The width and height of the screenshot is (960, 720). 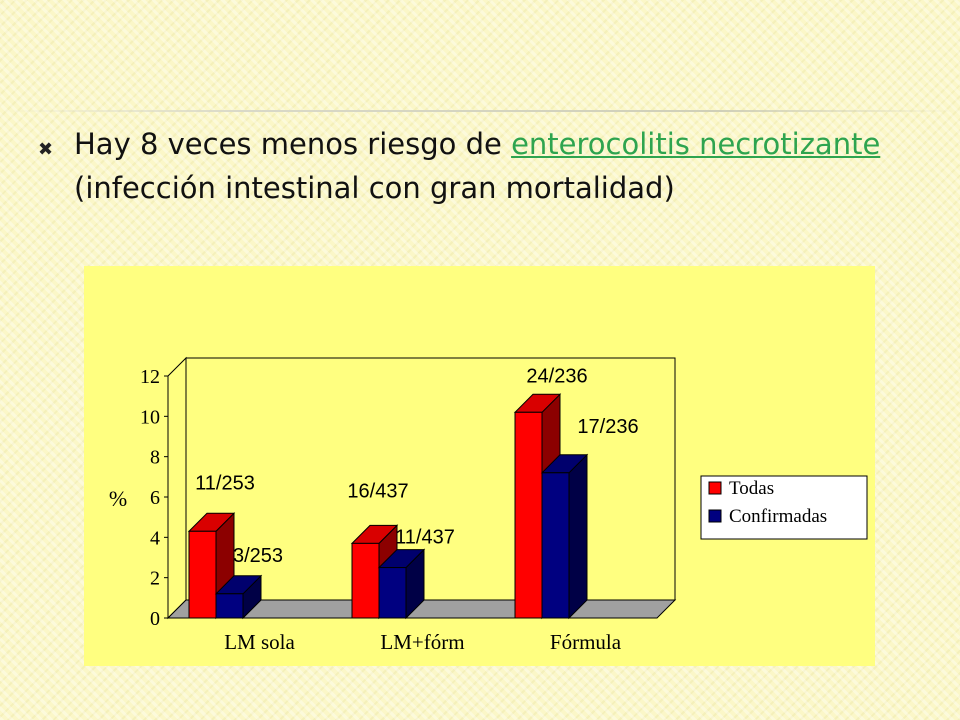 What do you see at coordinates (778, 516) in the screenshot?
I see `legend-entry: Confirmadas` at bounding box center [778, 516].